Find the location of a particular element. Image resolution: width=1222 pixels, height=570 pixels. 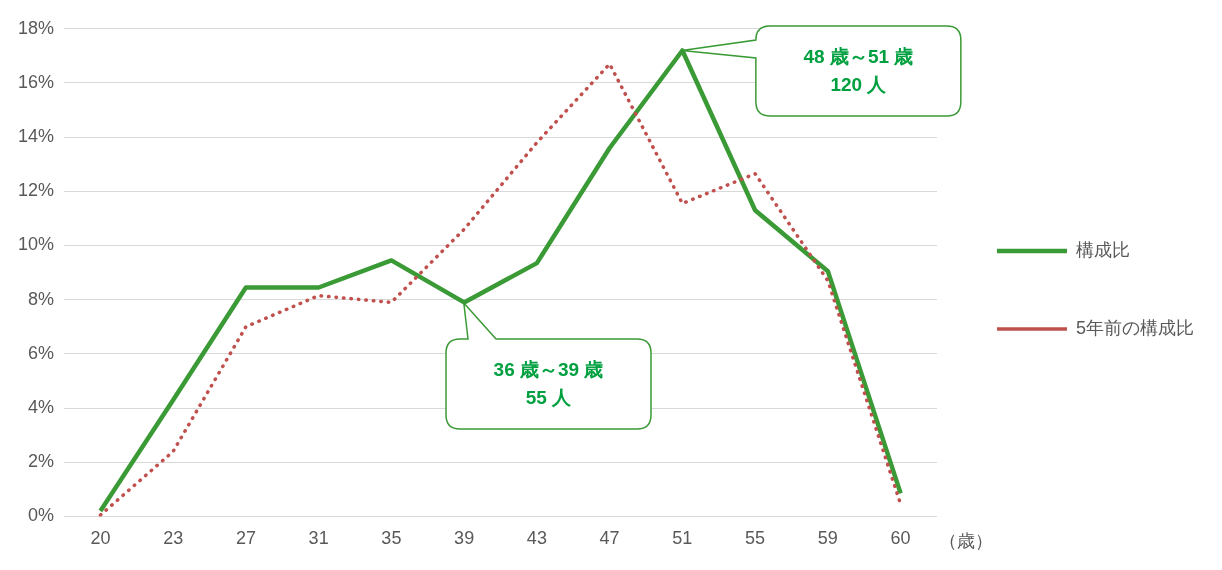

y-tick-label: 6% is located at coordinates (41, 352).